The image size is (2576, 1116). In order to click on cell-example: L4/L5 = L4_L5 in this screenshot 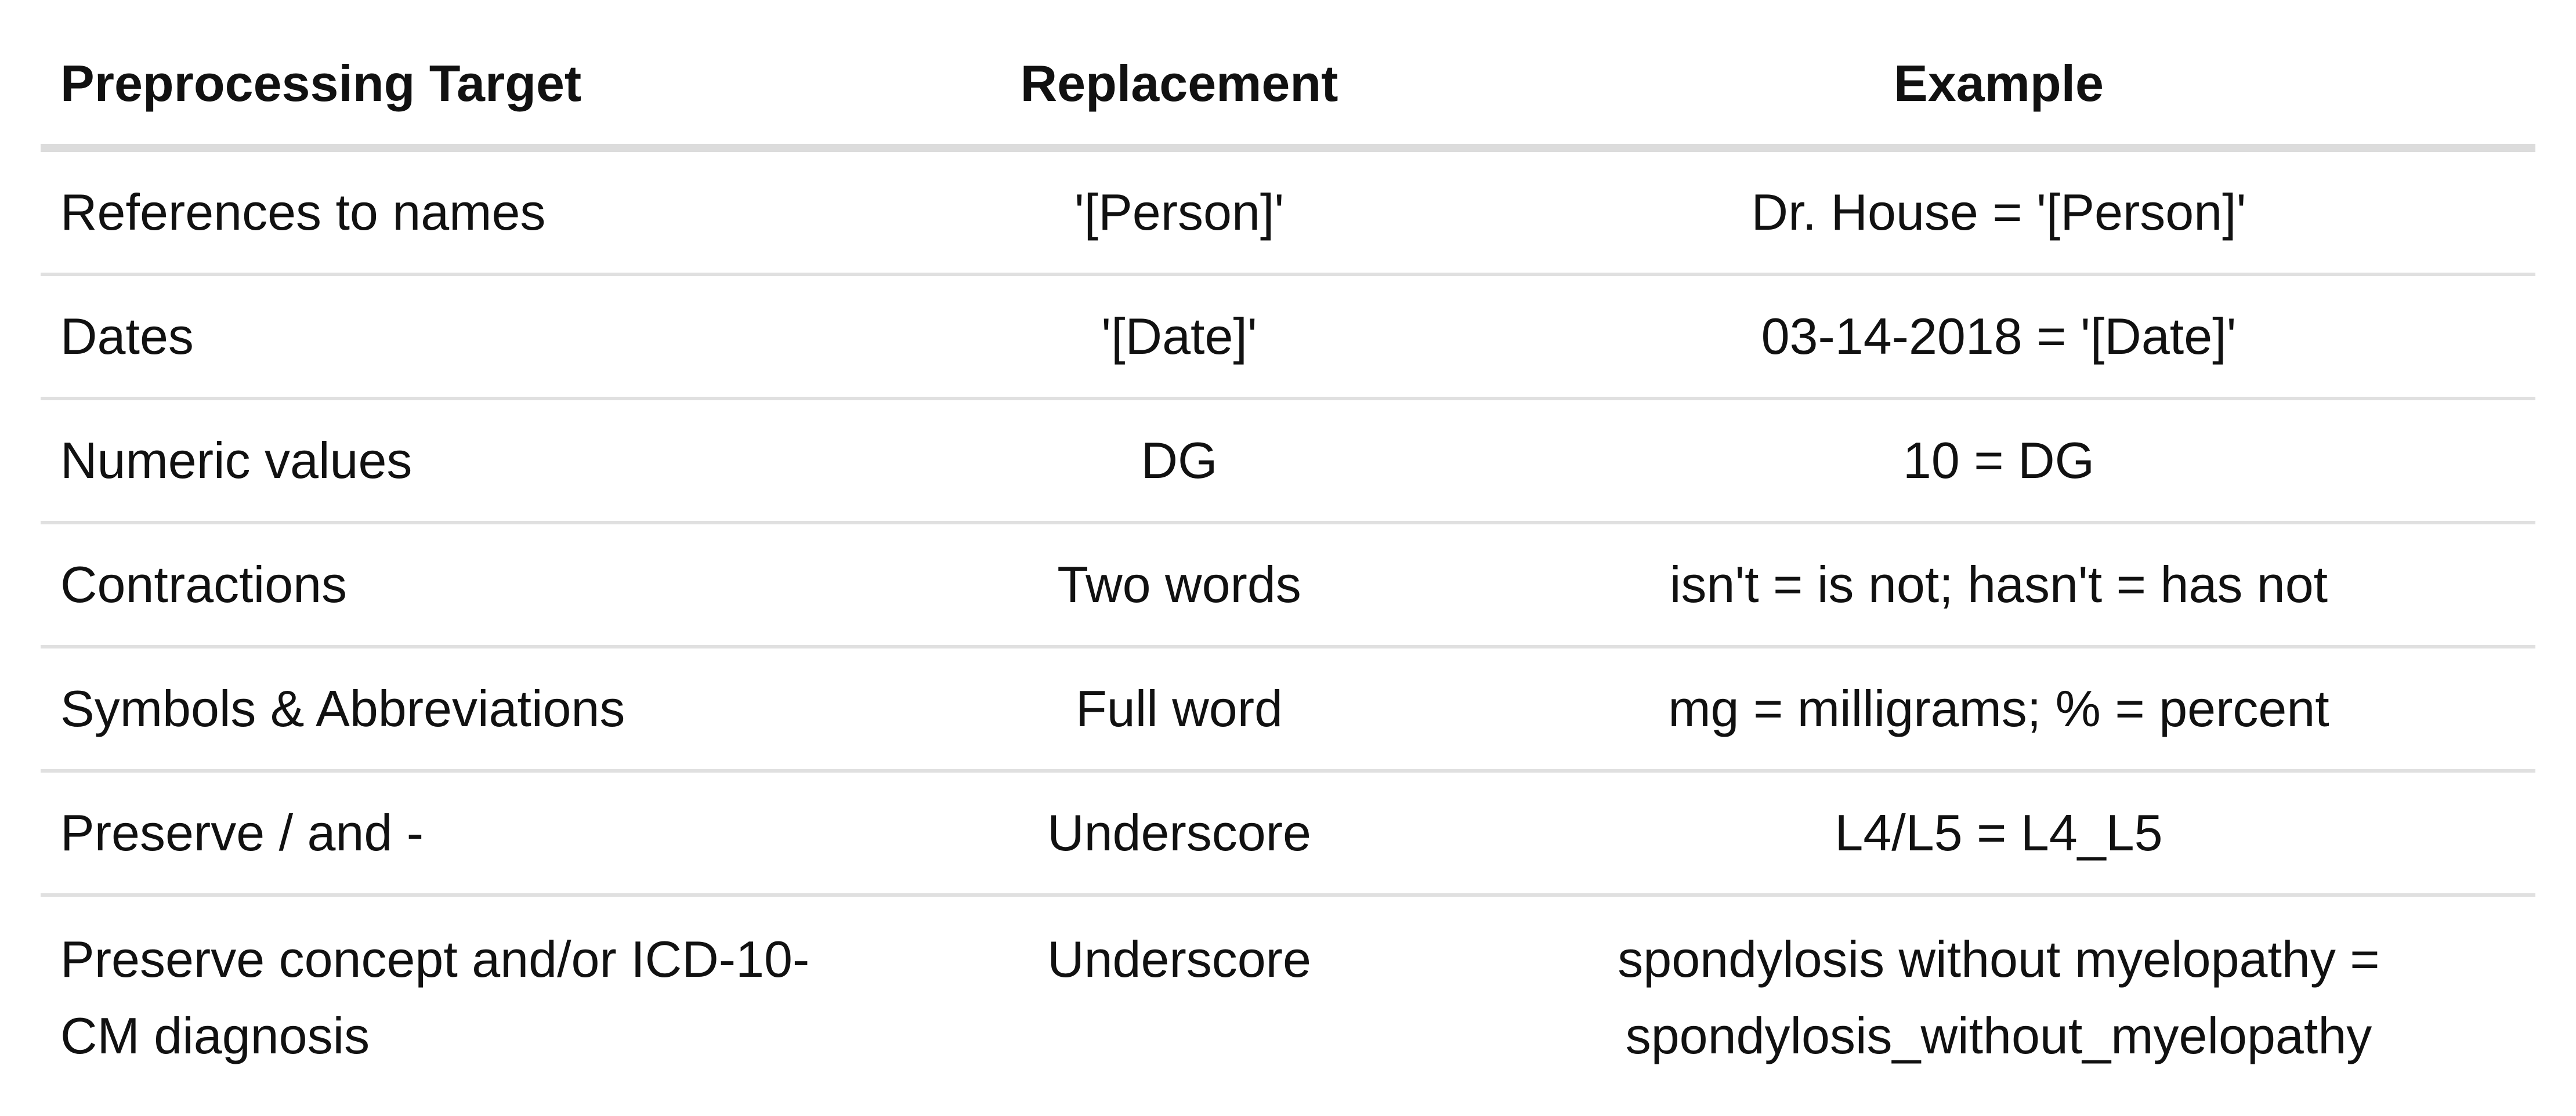, I will do `click(1998, 834)`.